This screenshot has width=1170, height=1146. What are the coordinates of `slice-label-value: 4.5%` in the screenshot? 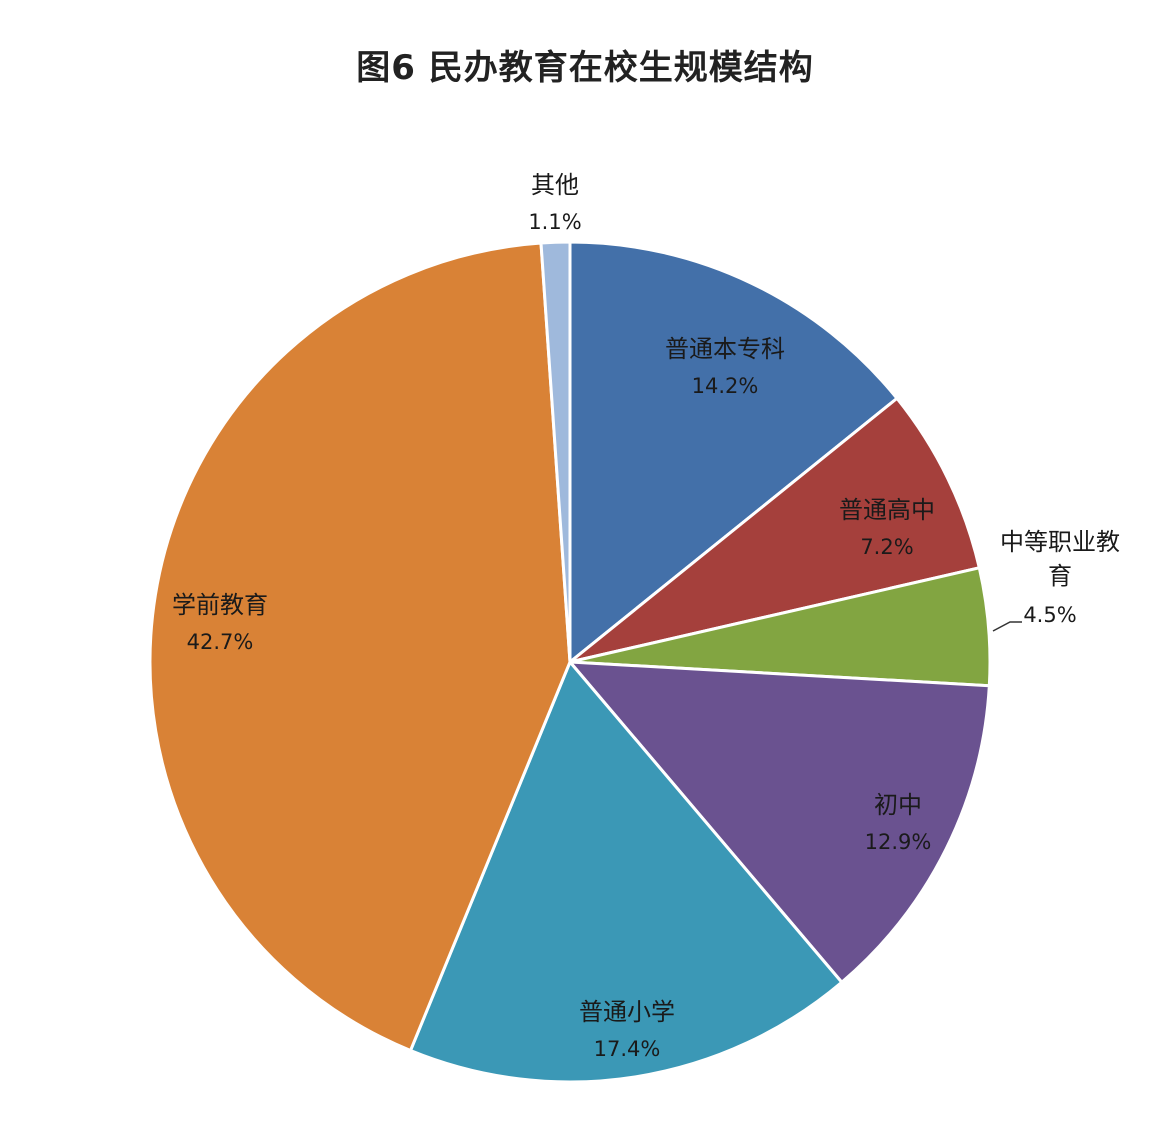 It's located at (1049, 615).